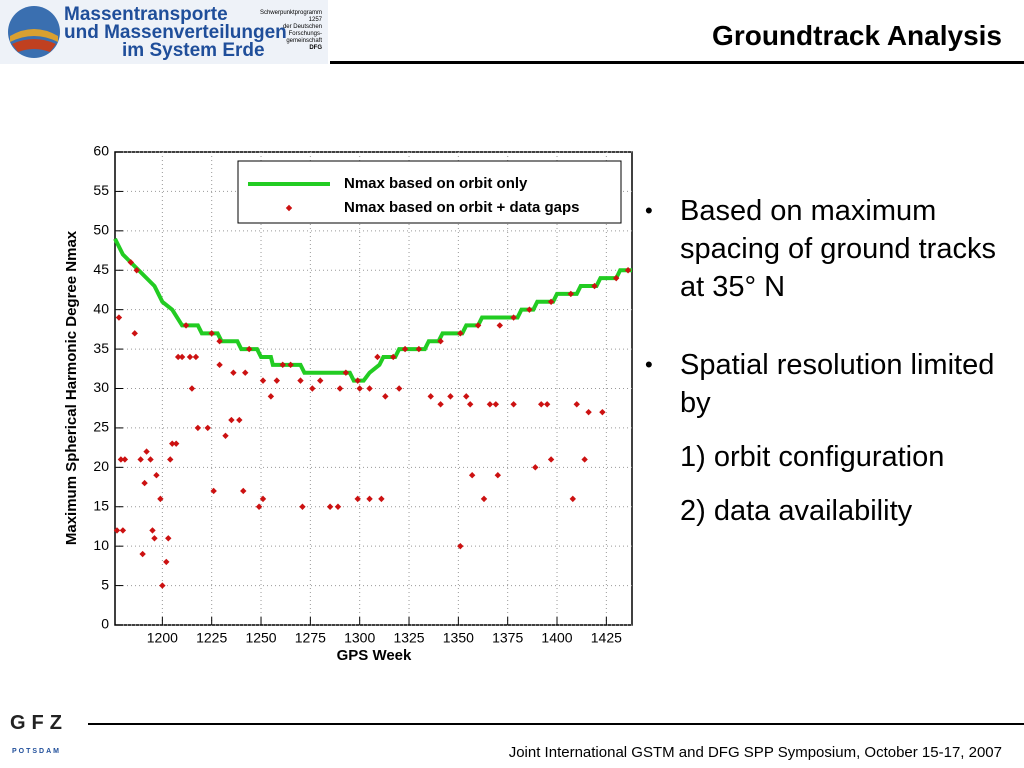  What do you see at coordinates (408, 638) in the screenshot?
I see `x-tick-label: 1325` at bounding box center [408, 638].